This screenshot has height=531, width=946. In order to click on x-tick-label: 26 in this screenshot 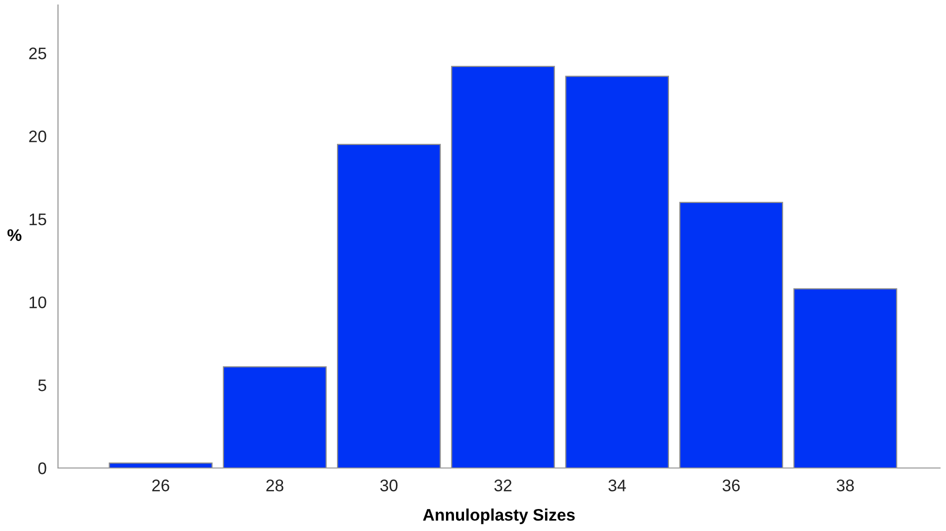, I will do `click(161, 486)`.